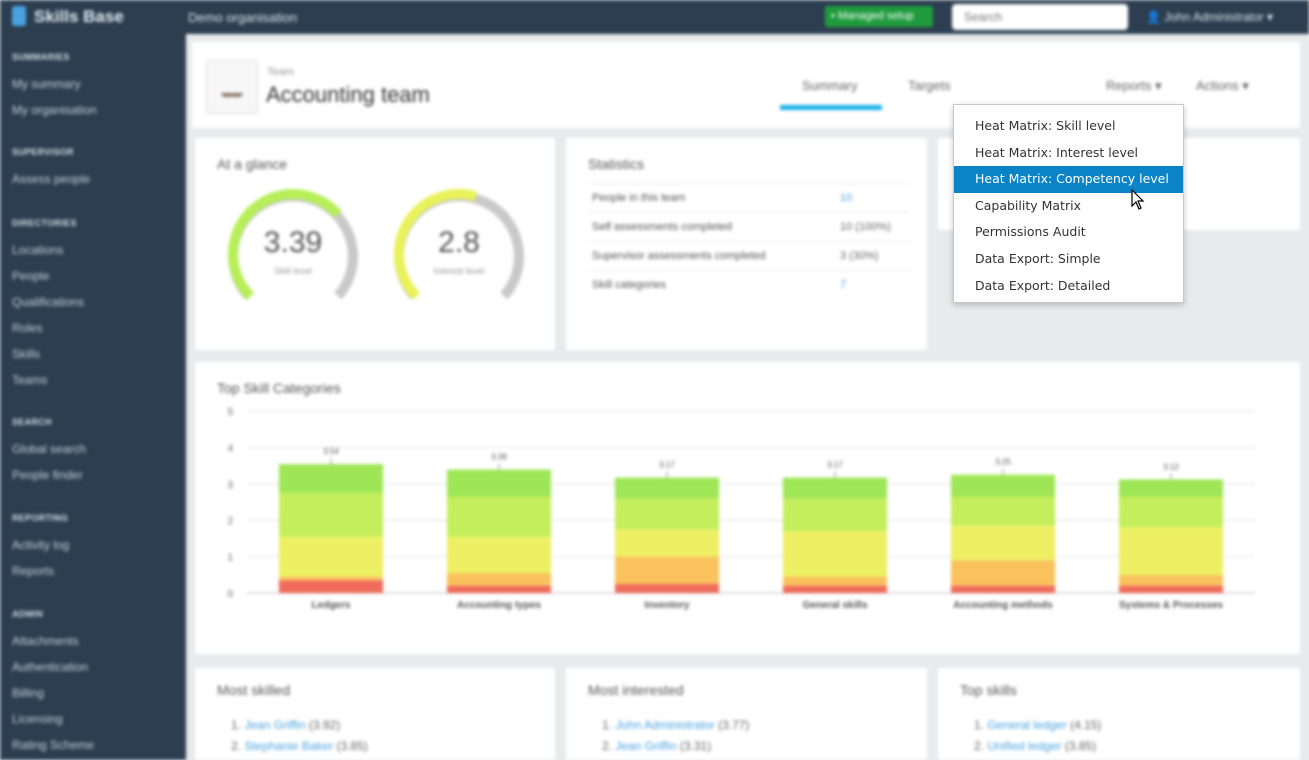  What do you see at coordinates (843, 285) in the screenshot?
I see `stat-value: 7` at bounding box center [843, 285].